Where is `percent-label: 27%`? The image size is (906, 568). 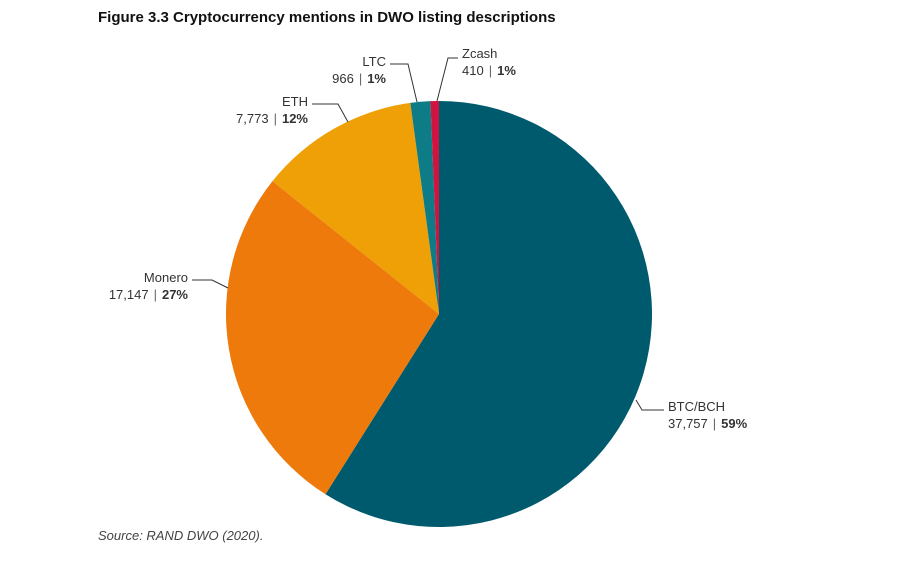 percent-label: 27% is located at coordinates (175, 294).